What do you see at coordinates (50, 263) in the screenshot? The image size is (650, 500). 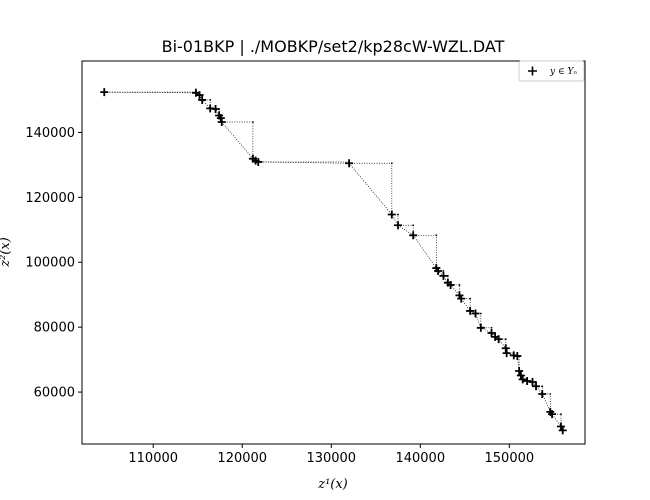 I see `y-tick-label: 100000` at bounding box center [50, 263].